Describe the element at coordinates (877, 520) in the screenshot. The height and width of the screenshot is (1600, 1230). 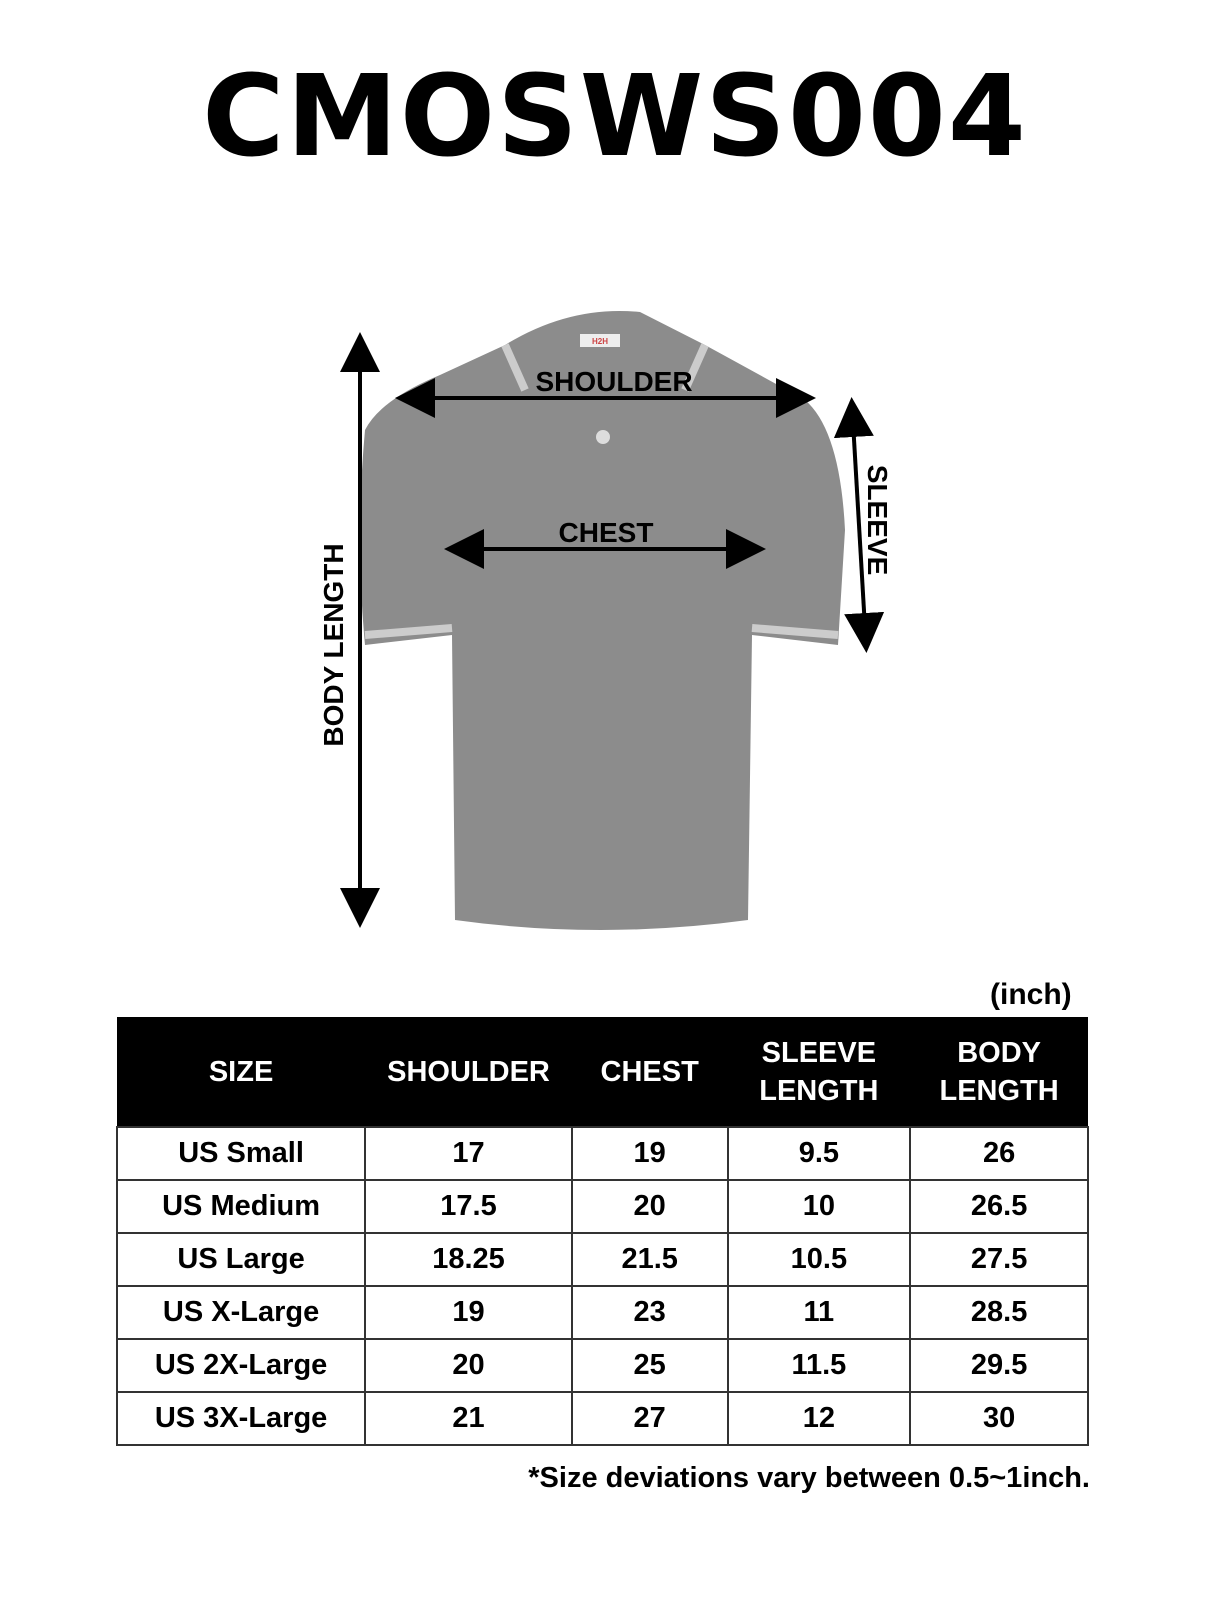
I see `sleeve-label: SLEEVE` at that location.